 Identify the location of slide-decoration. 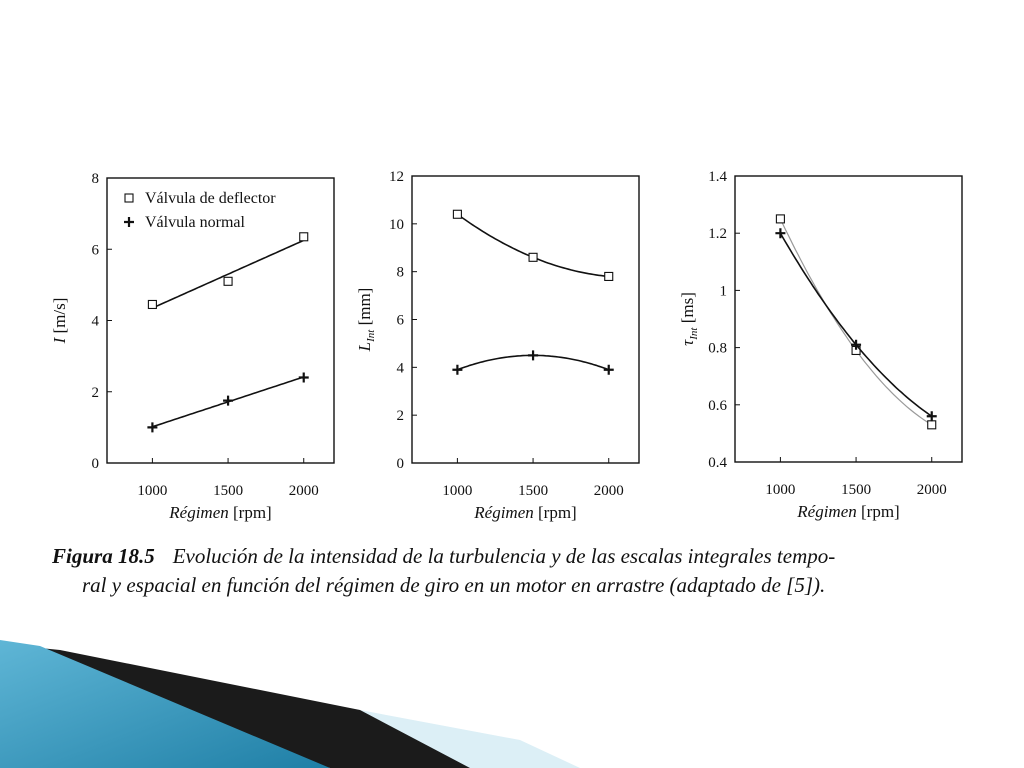
(290, 704).